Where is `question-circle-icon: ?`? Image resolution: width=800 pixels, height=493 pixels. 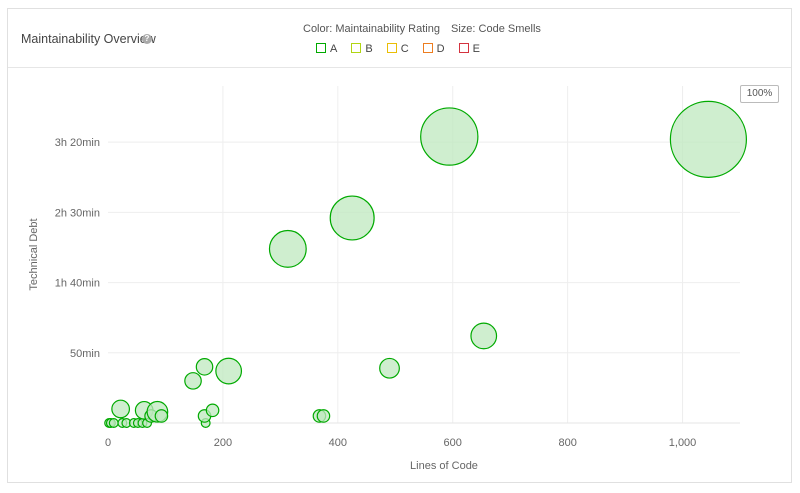
question-circle-icon: ? is located at coordinates (147, 39).